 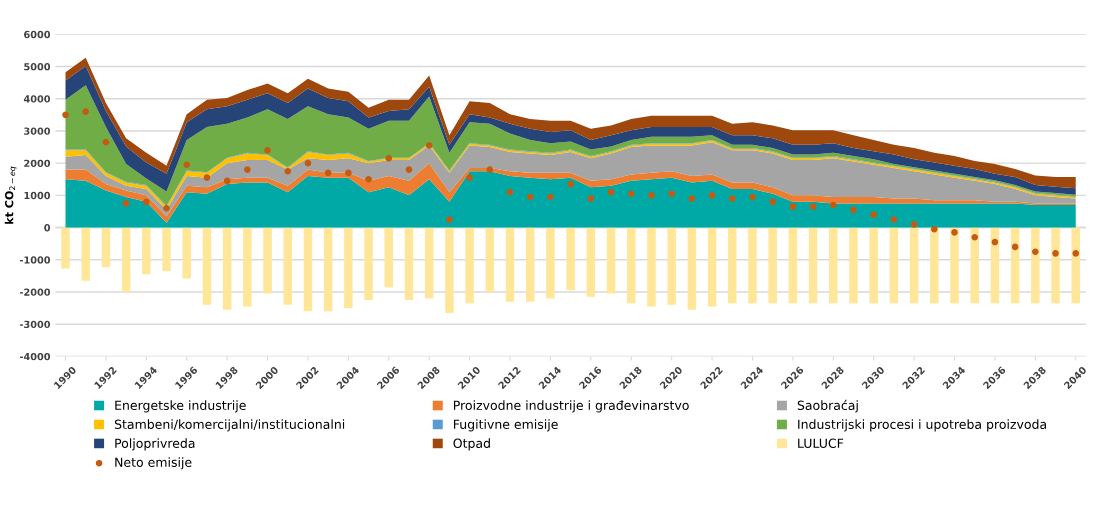 I want to click on y-tick-label: 5000, so click(x=37, y=67).